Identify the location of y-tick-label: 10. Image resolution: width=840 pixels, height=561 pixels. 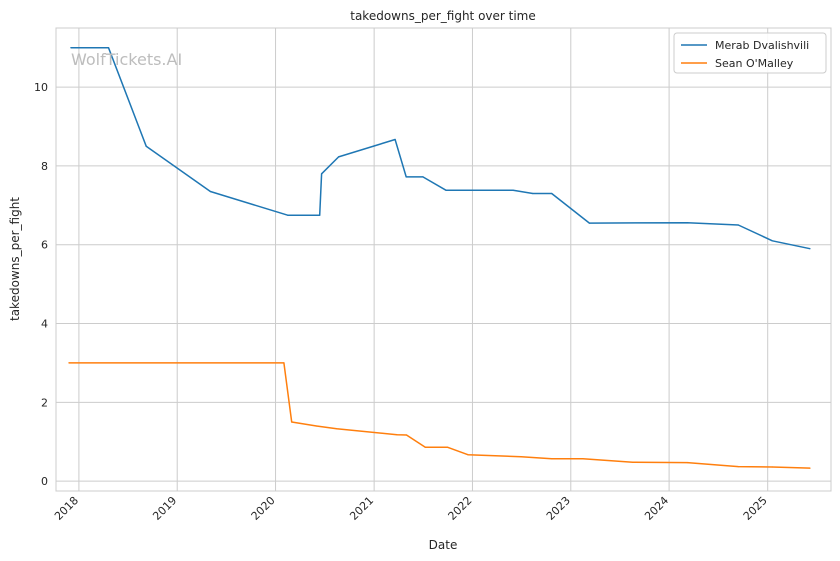
(41, 87).